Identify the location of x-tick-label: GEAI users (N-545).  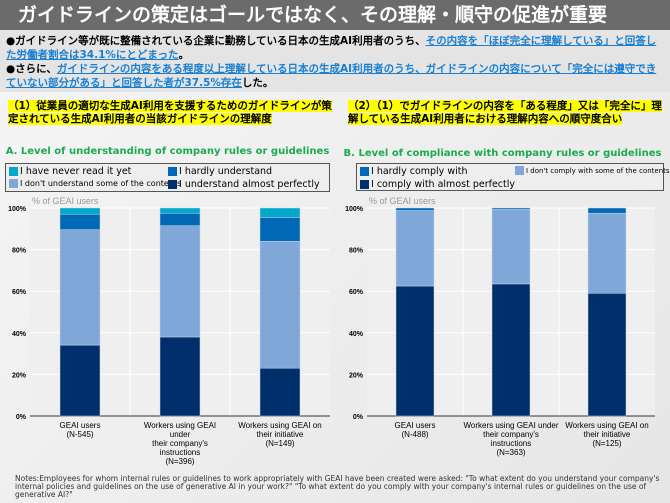
(80, 430).